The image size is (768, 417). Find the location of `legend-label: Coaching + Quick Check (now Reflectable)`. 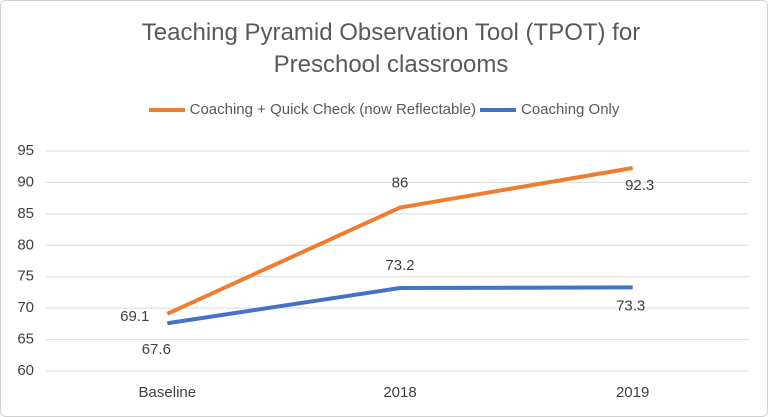

legend-label: Coaching + Quick Check (now Reflectable) is located at coordinates (332, 109).